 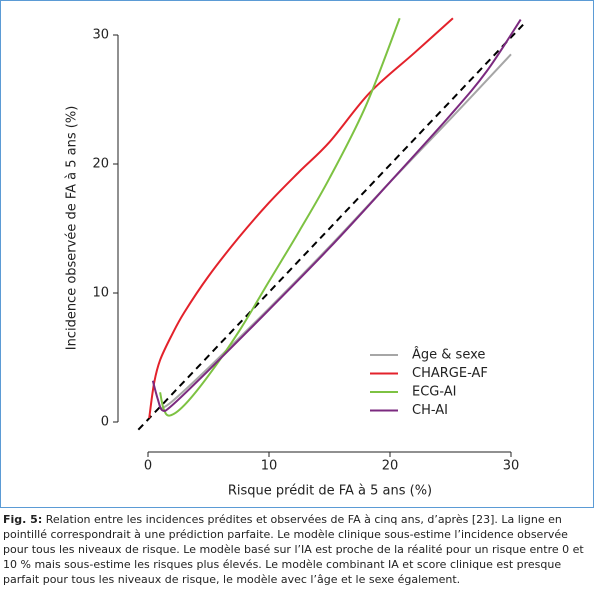 What do you see at coordinates (148, 466) in the screenshot?
I see `x-tick-label: 0` at bounding box center [148, 466].